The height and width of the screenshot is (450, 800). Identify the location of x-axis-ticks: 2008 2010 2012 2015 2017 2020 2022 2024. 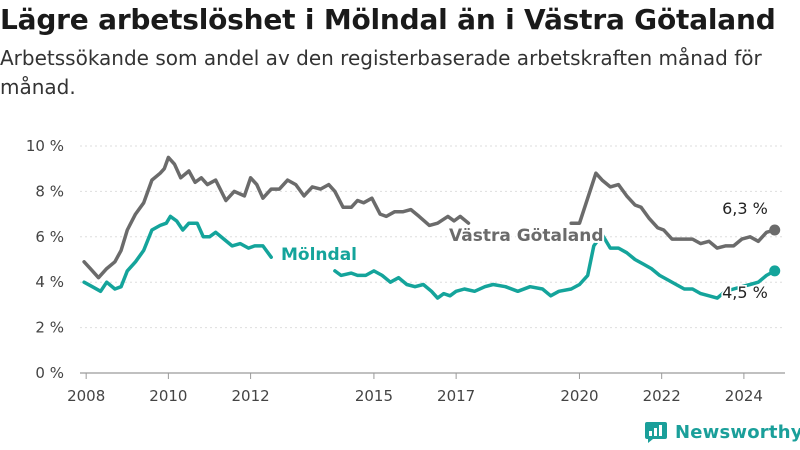
(415, 389).